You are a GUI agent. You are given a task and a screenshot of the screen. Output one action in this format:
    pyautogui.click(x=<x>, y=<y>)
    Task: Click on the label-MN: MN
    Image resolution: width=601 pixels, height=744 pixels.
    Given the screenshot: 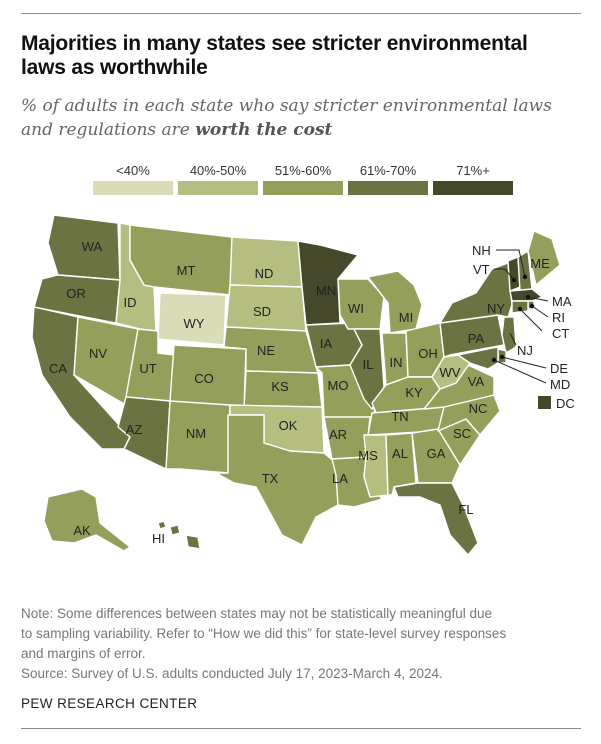 What is the action you would take?
    pyautogui.click(x=326, y=290)
    